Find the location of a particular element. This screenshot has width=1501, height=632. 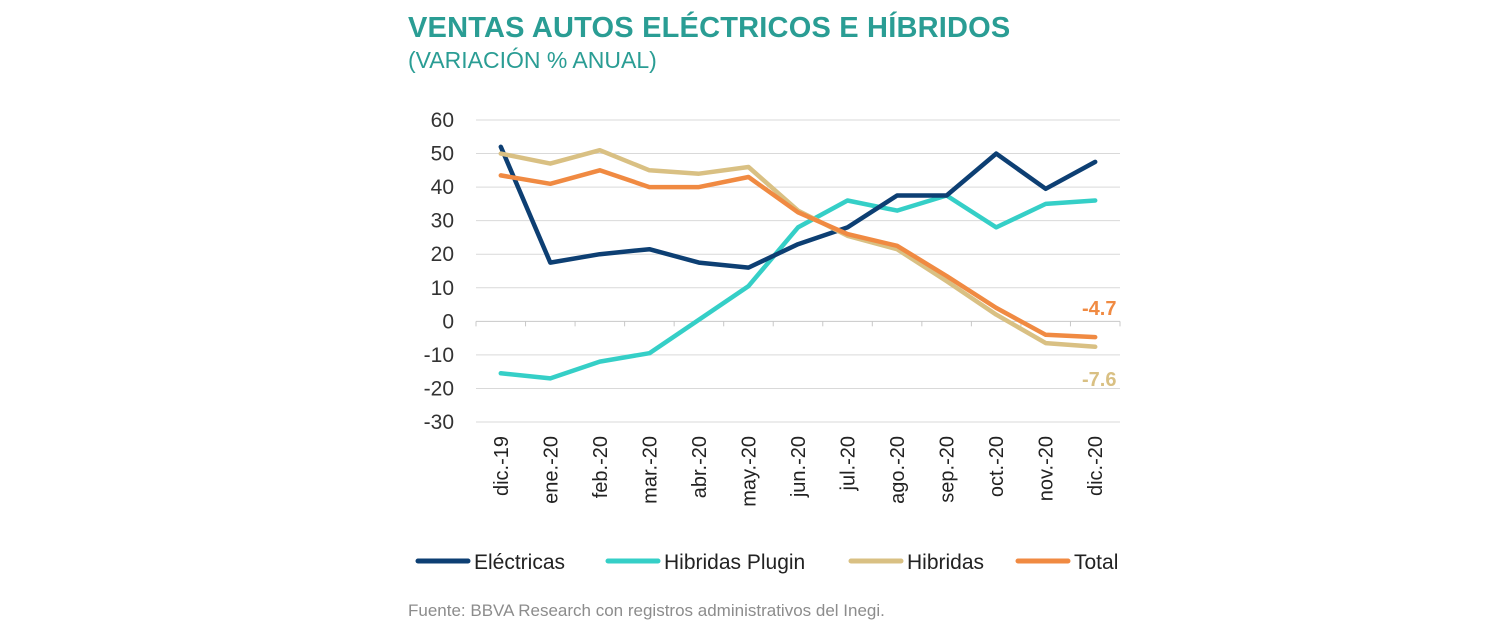

x-tick-label: may.-20 is located at coordinates (749, 471).